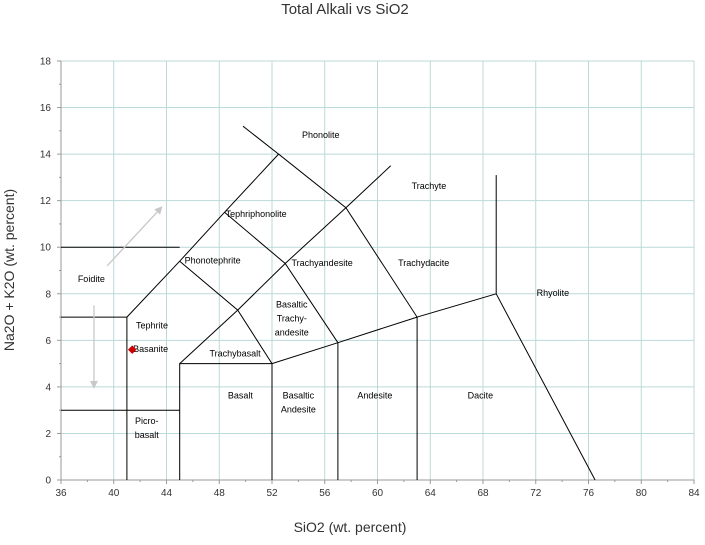  What do you see at coordinates (48, 294) in the screenshot?
I see `y-tick-label: 8` at bounding box center [48, 294].